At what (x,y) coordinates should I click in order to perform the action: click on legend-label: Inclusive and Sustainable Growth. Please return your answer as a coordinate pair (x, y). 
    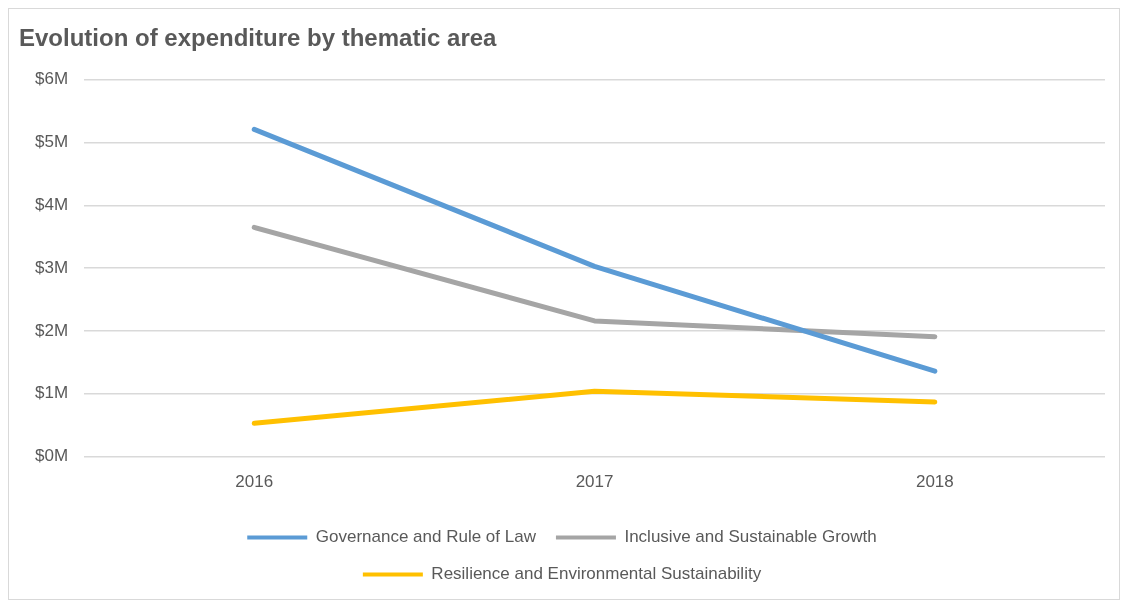
    Looking at the image, I should click on (750, 537).